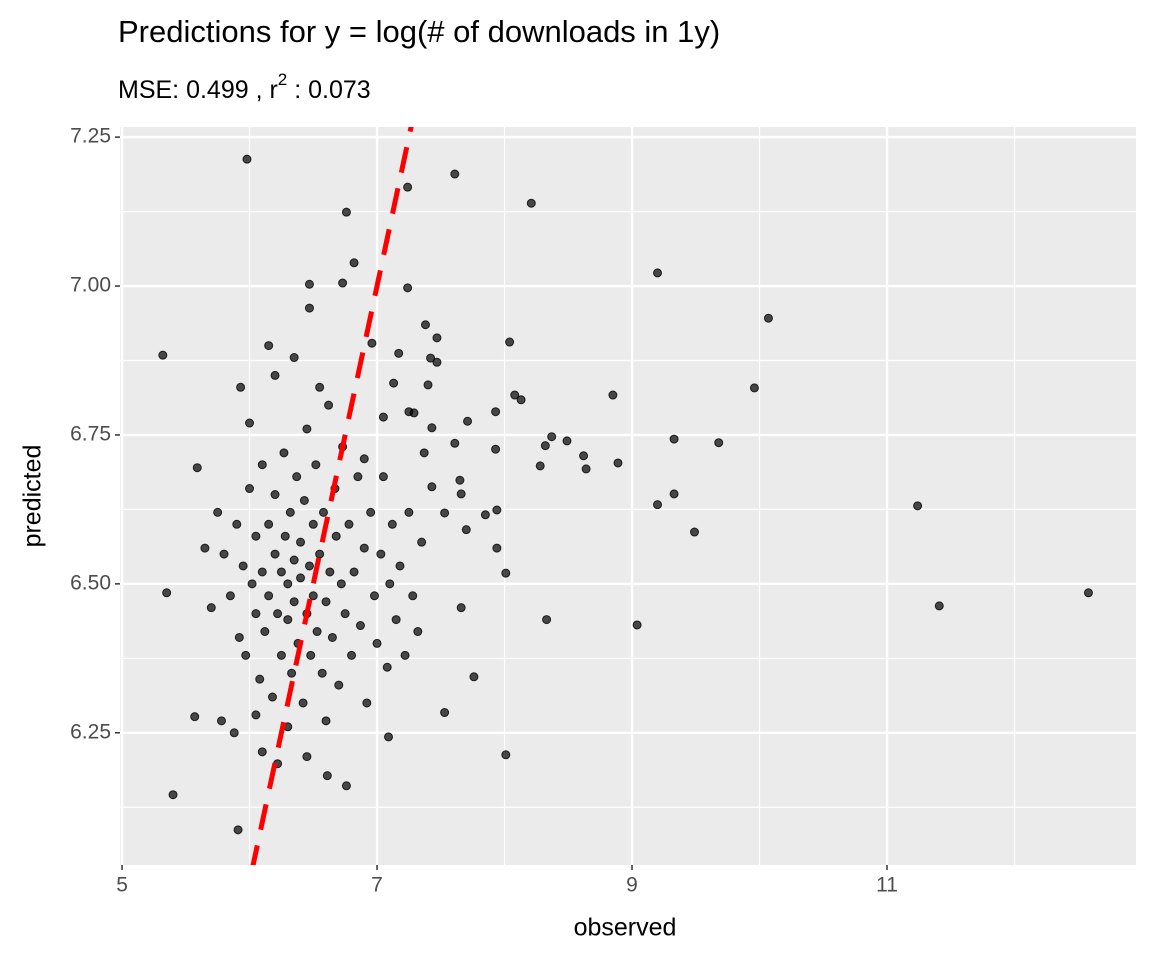 The height and width of the screenshot is (960, 1152). I want to click on subtitle-text: MSE: 0.499 , r, so click(198, 90).